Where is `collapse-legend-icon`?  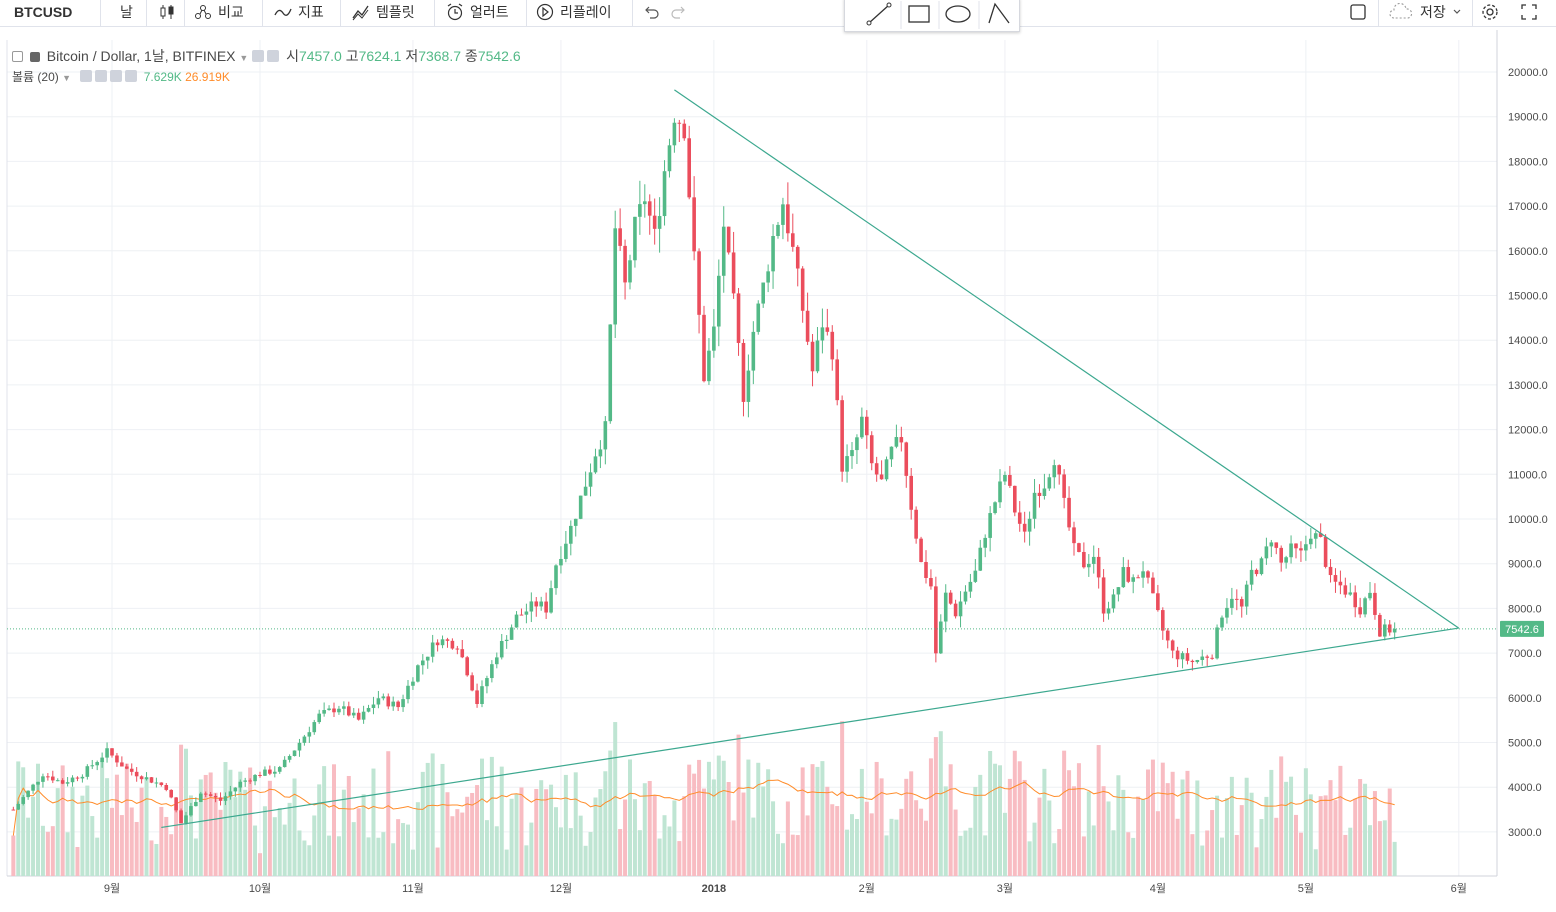
collapse-legend-icon is located at coordinates (17, 56).